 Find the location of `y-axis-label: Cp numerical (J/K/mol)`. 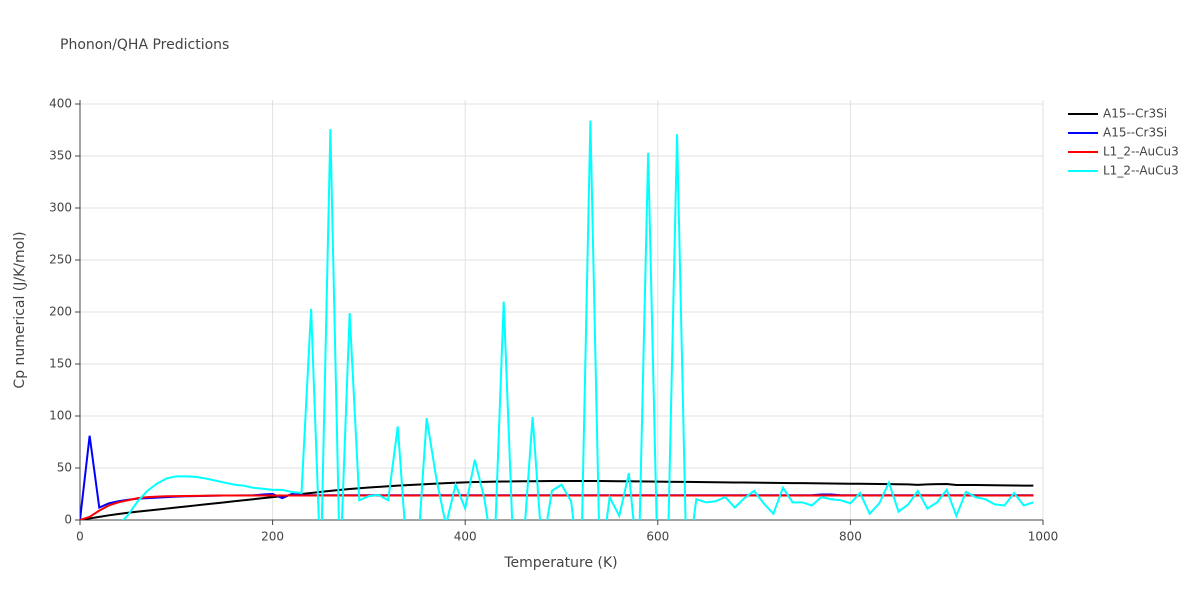

y-axis-label: Cp numerical (J/K/mol) is located at coordinates (20, 309).